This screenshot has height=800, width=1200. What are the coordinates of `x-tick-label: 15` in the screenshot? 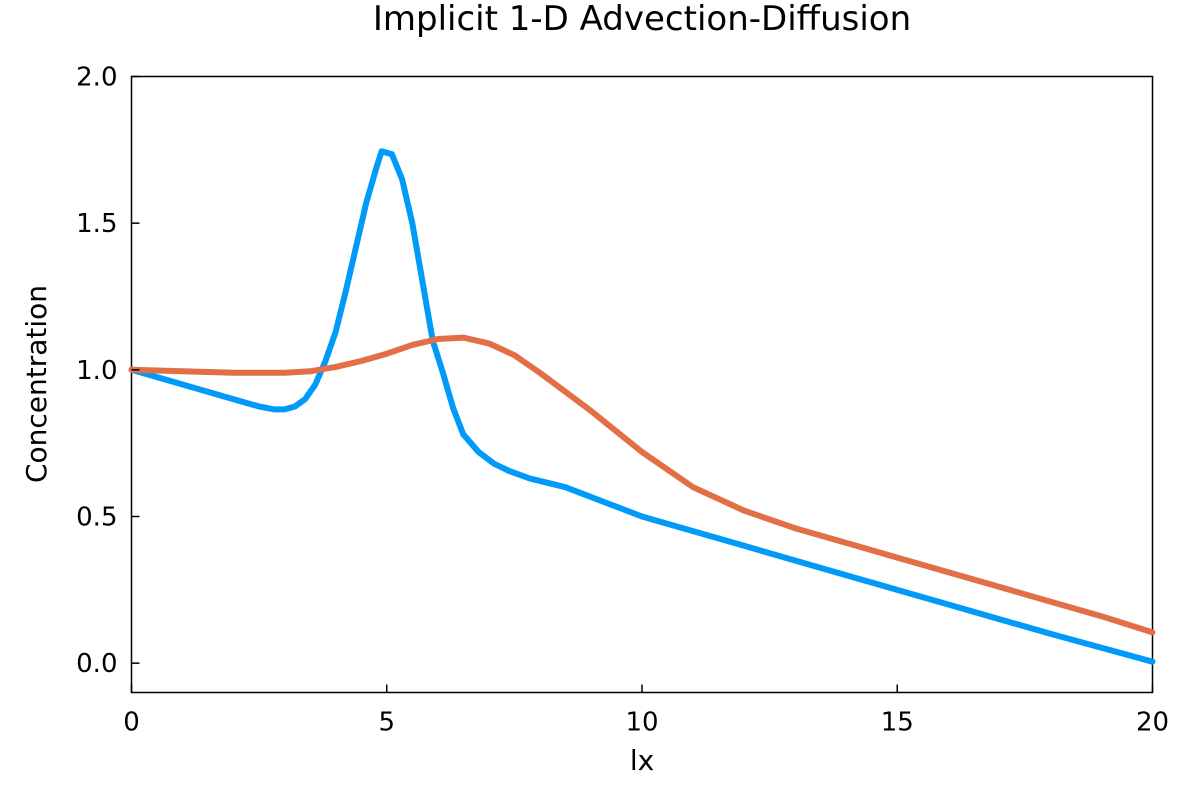 It's located at (897, 723).